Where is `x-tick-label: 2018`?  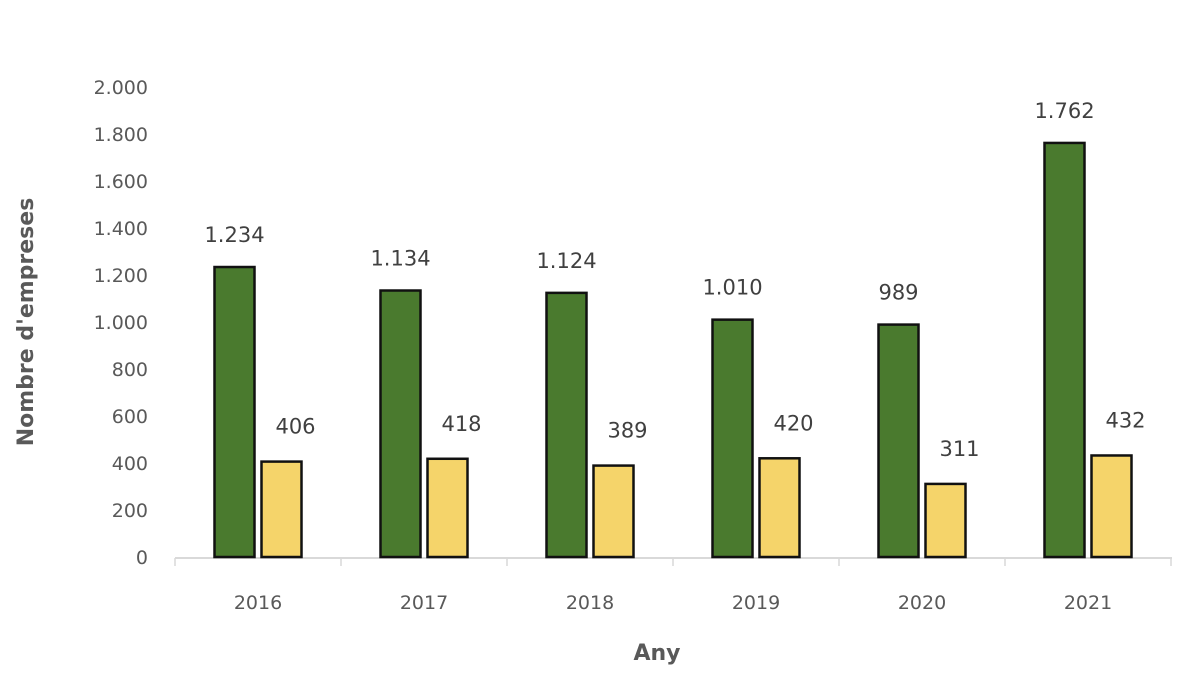
x-tick-label: 2018 is located at coordinates (590, 603).